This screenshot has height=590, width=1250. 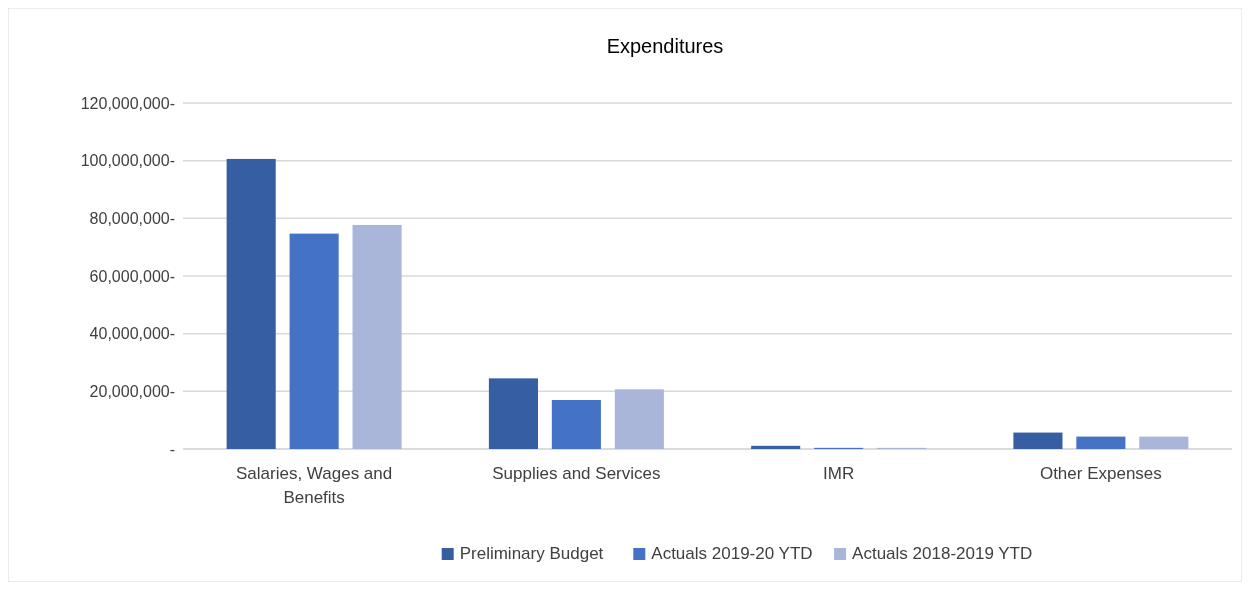 I want to click on y-tick-label: 100,000,000-, so click(x=127, y=161).